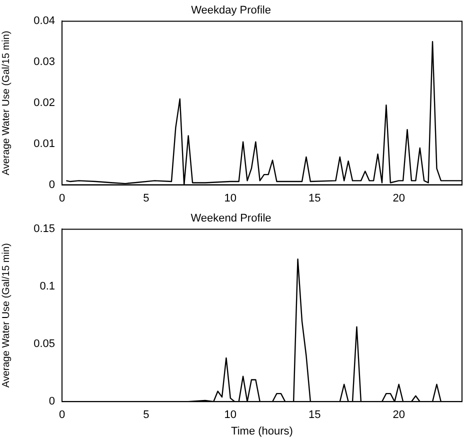  I want to click on y-tick-label: 0.1, so click(47, 286).